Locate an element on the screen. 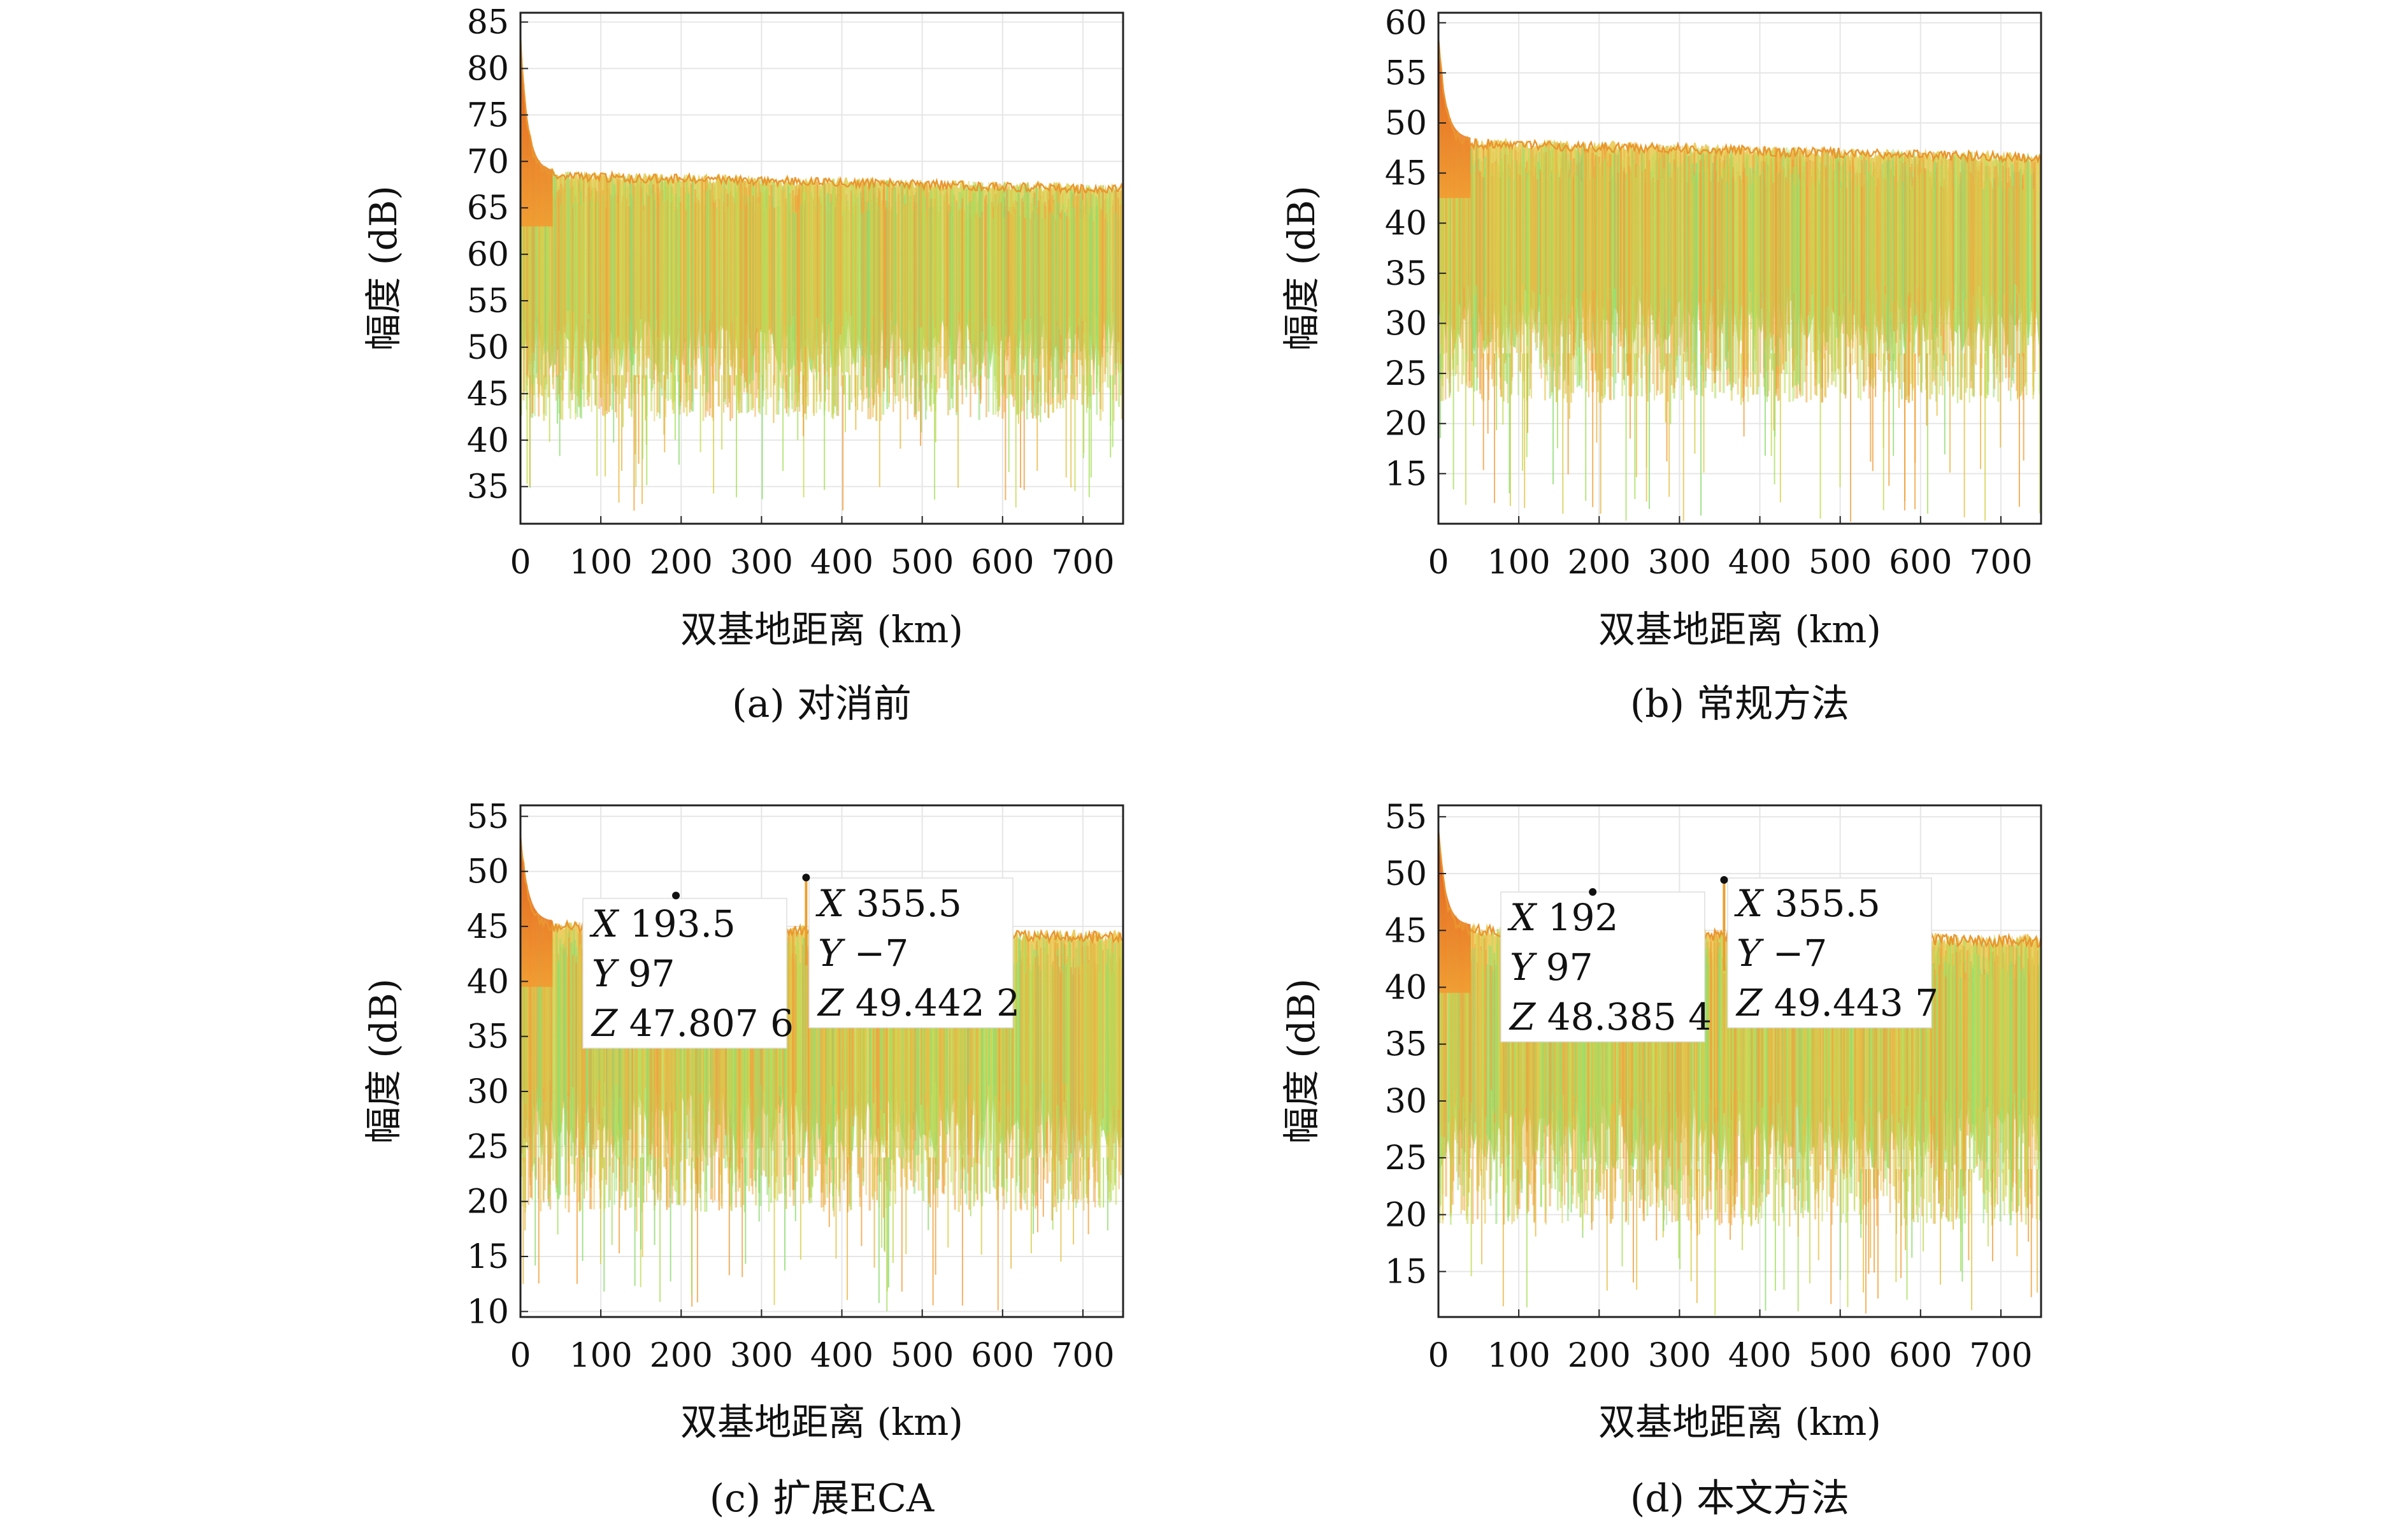 This screenshot has width=2408, height=1540. data-tip-line: Z 47.807 6 is located at coordinates (693, 1024).